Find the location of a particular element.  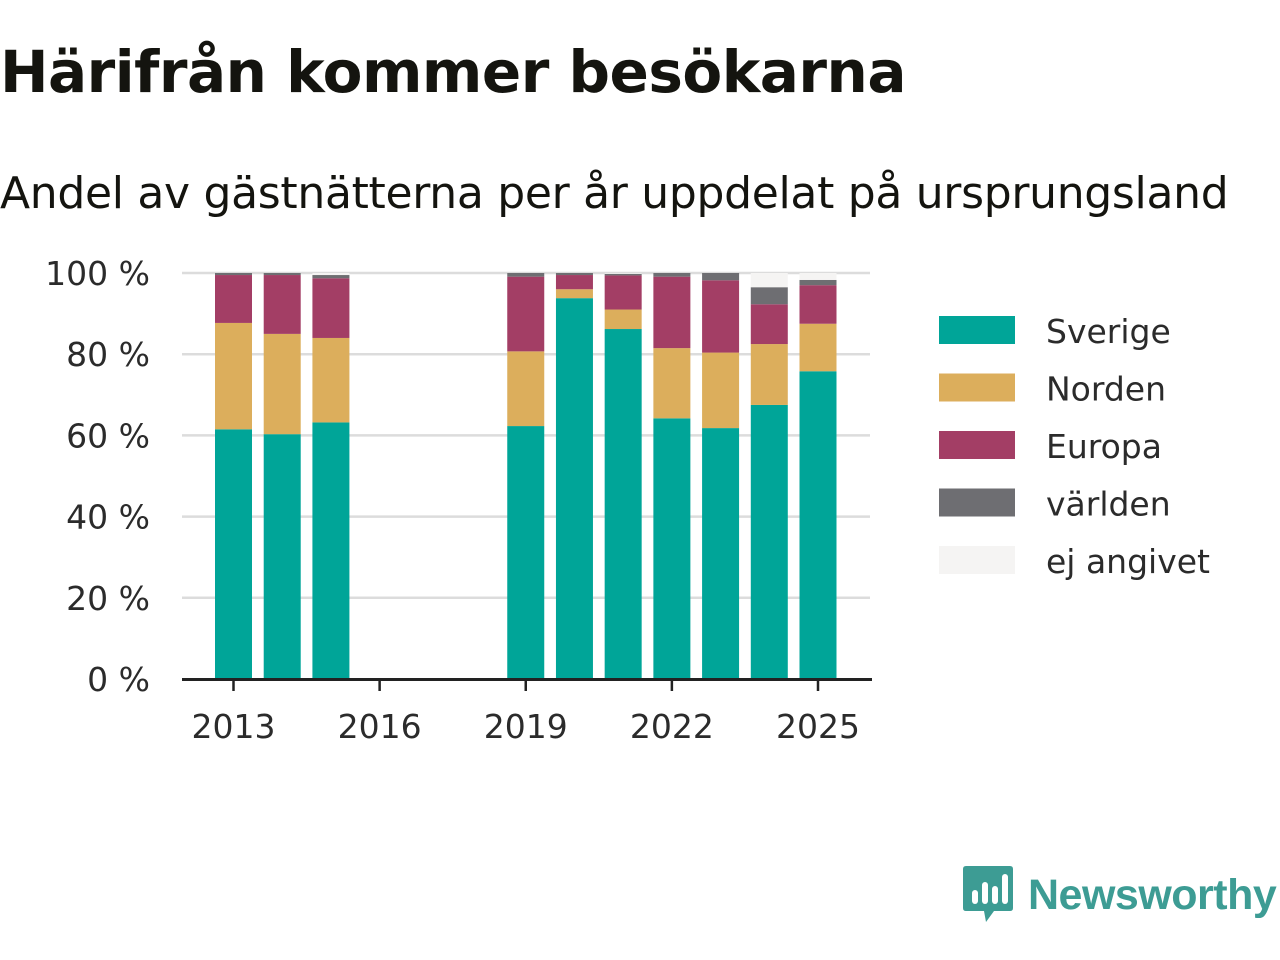

legend-label: Europa is located at coordinates (1104, 446).